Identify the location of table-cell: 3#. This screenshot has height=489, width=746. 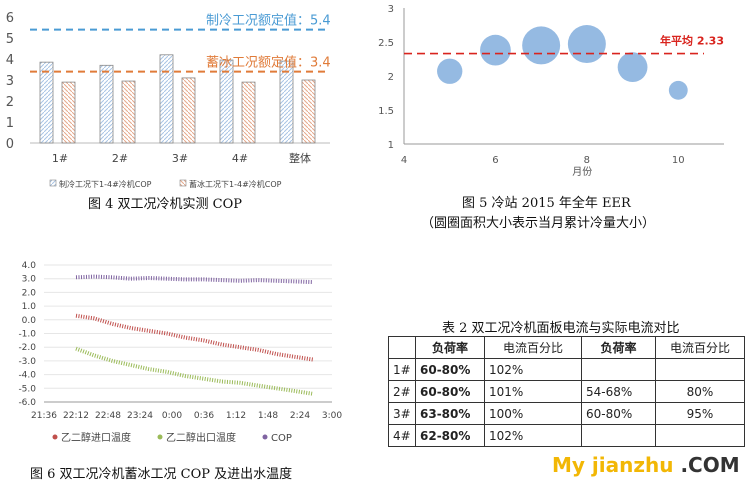
(402, 413).